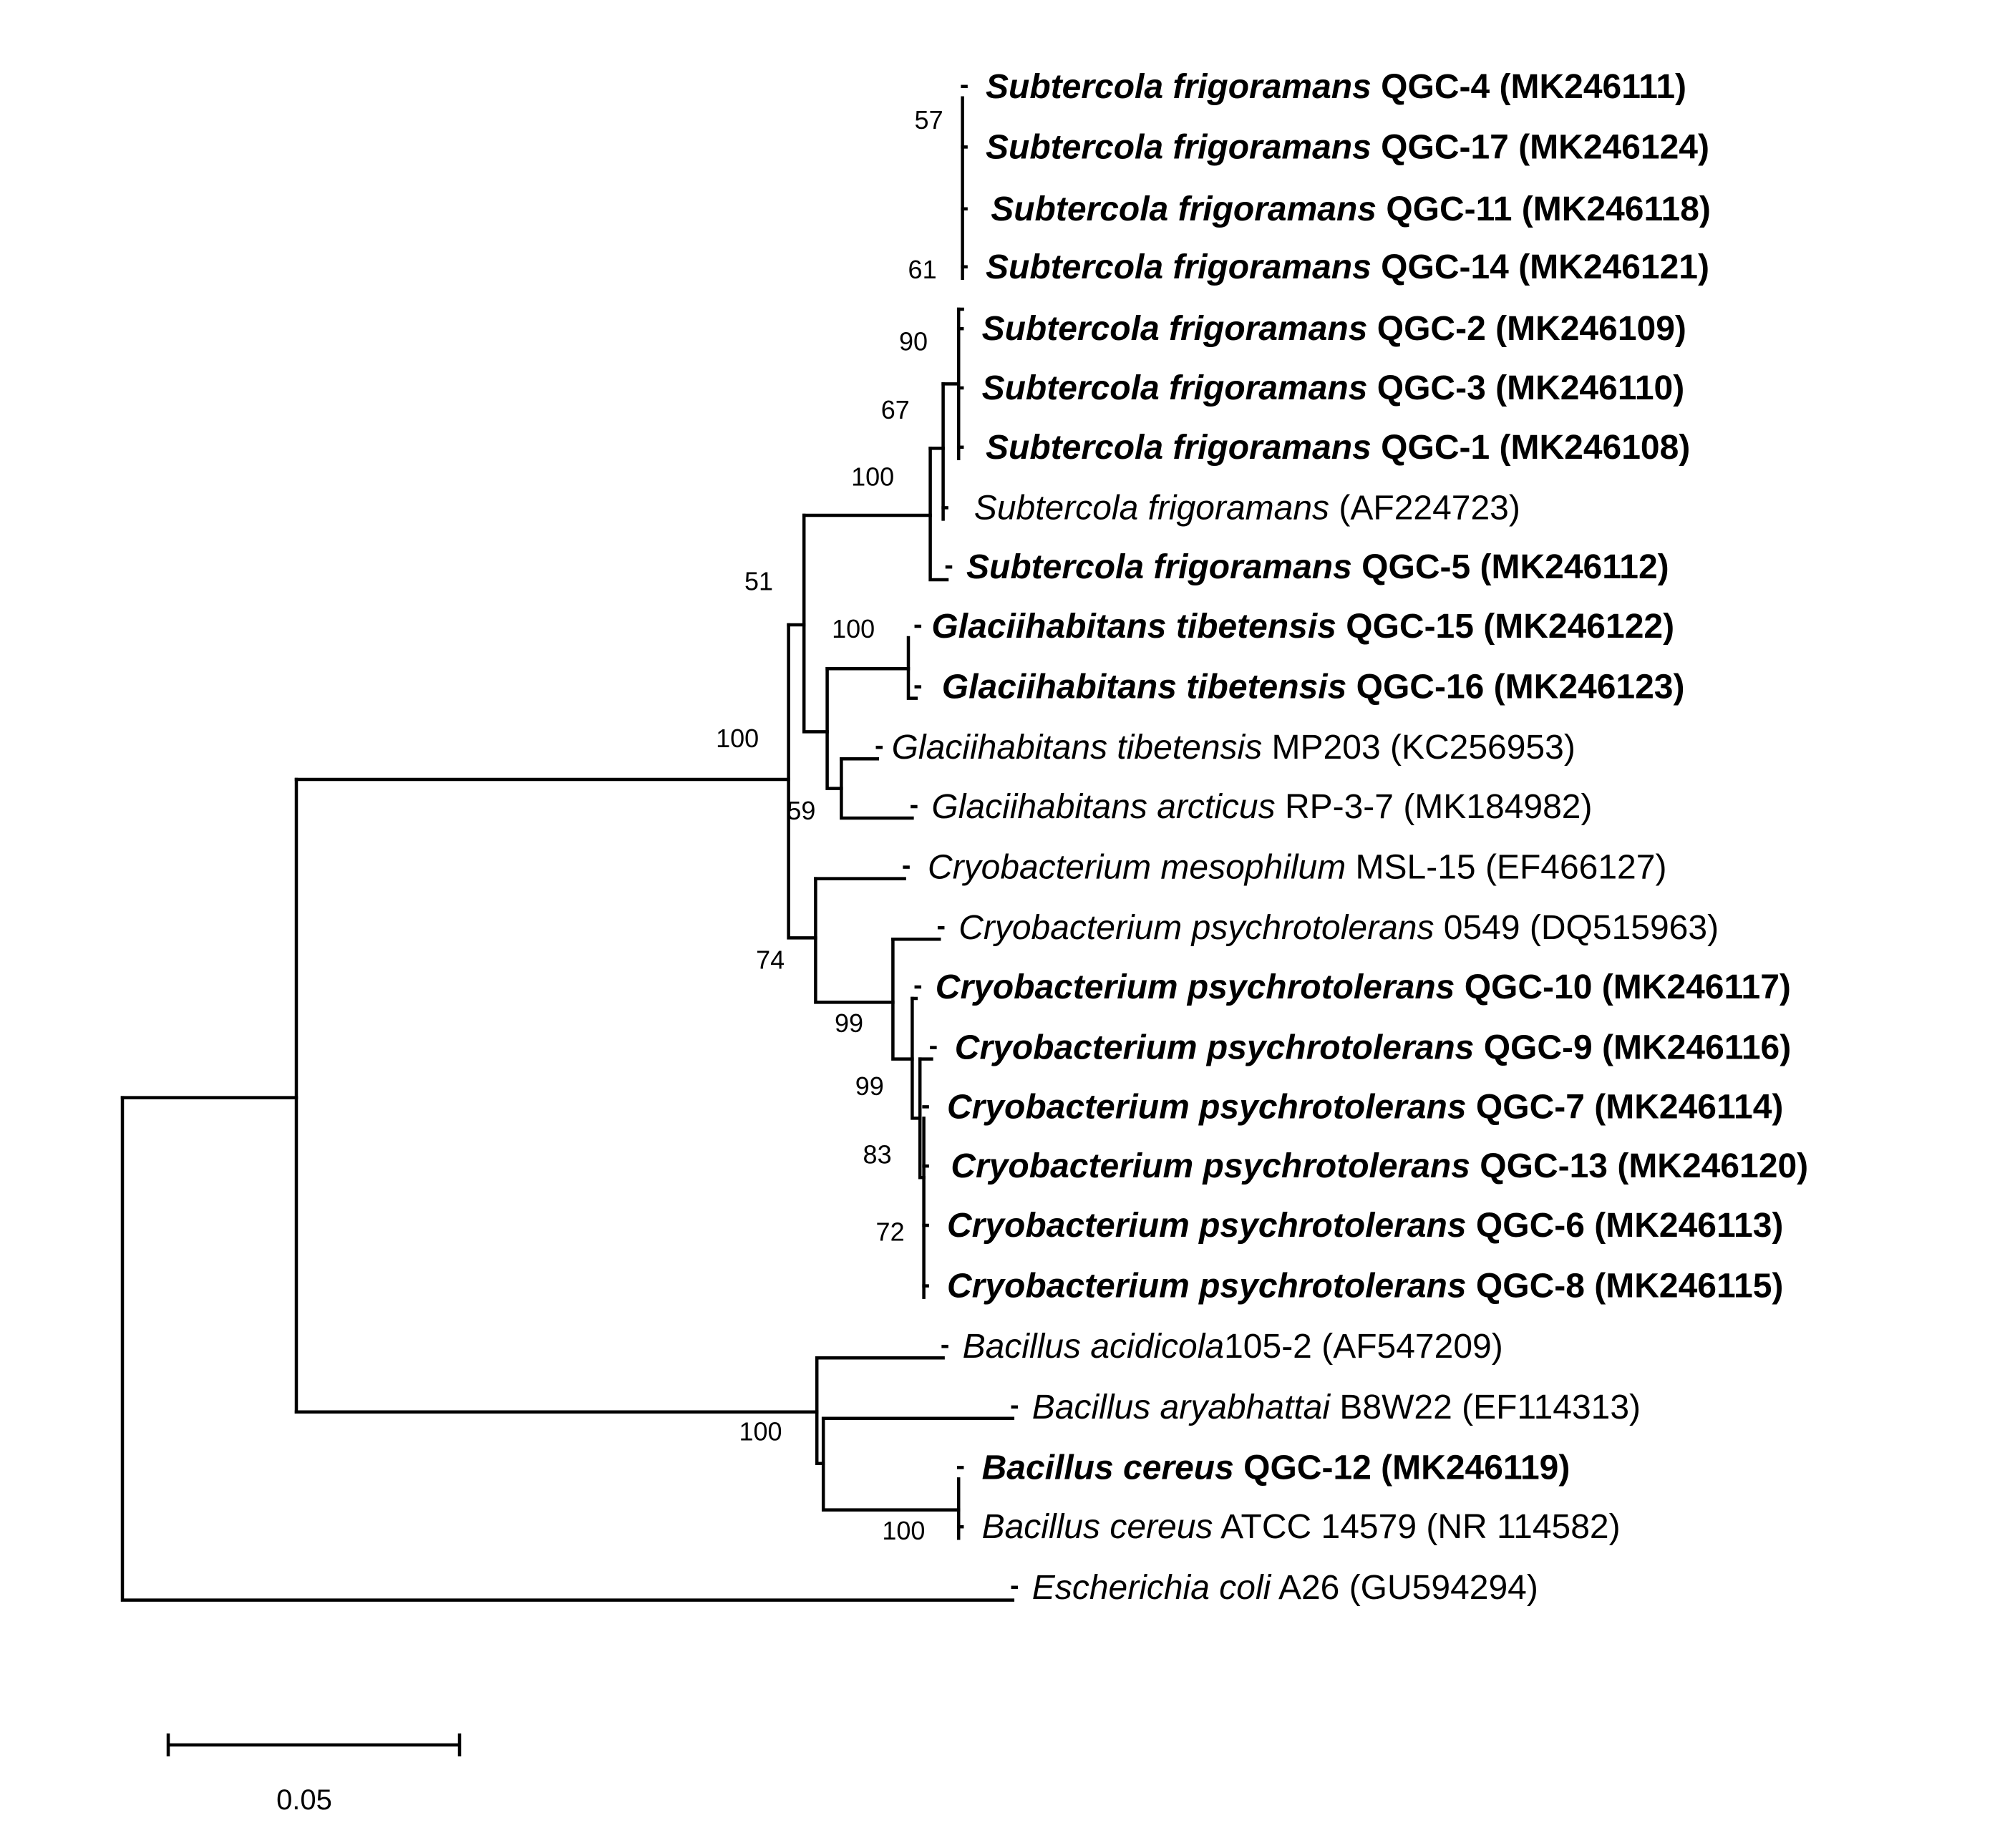 The width and height of the screenshot is (2010, 1848). I want to click on leaf-label: Subtercola frigoramans QGC-4 (MK246111), so click(1336, 87).